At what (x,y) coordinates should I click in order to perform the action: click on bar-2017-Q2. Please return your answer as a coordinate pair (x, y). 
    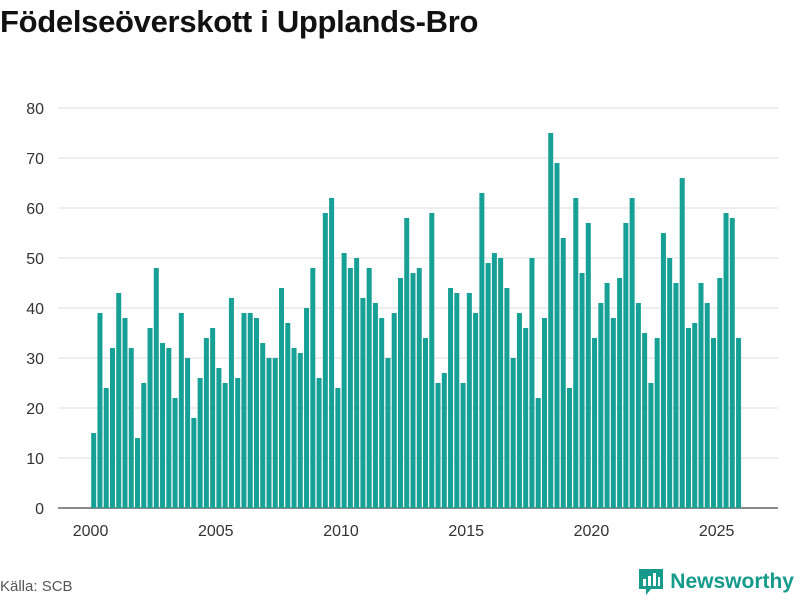
    Looking at the image, I should click on (526, 418).